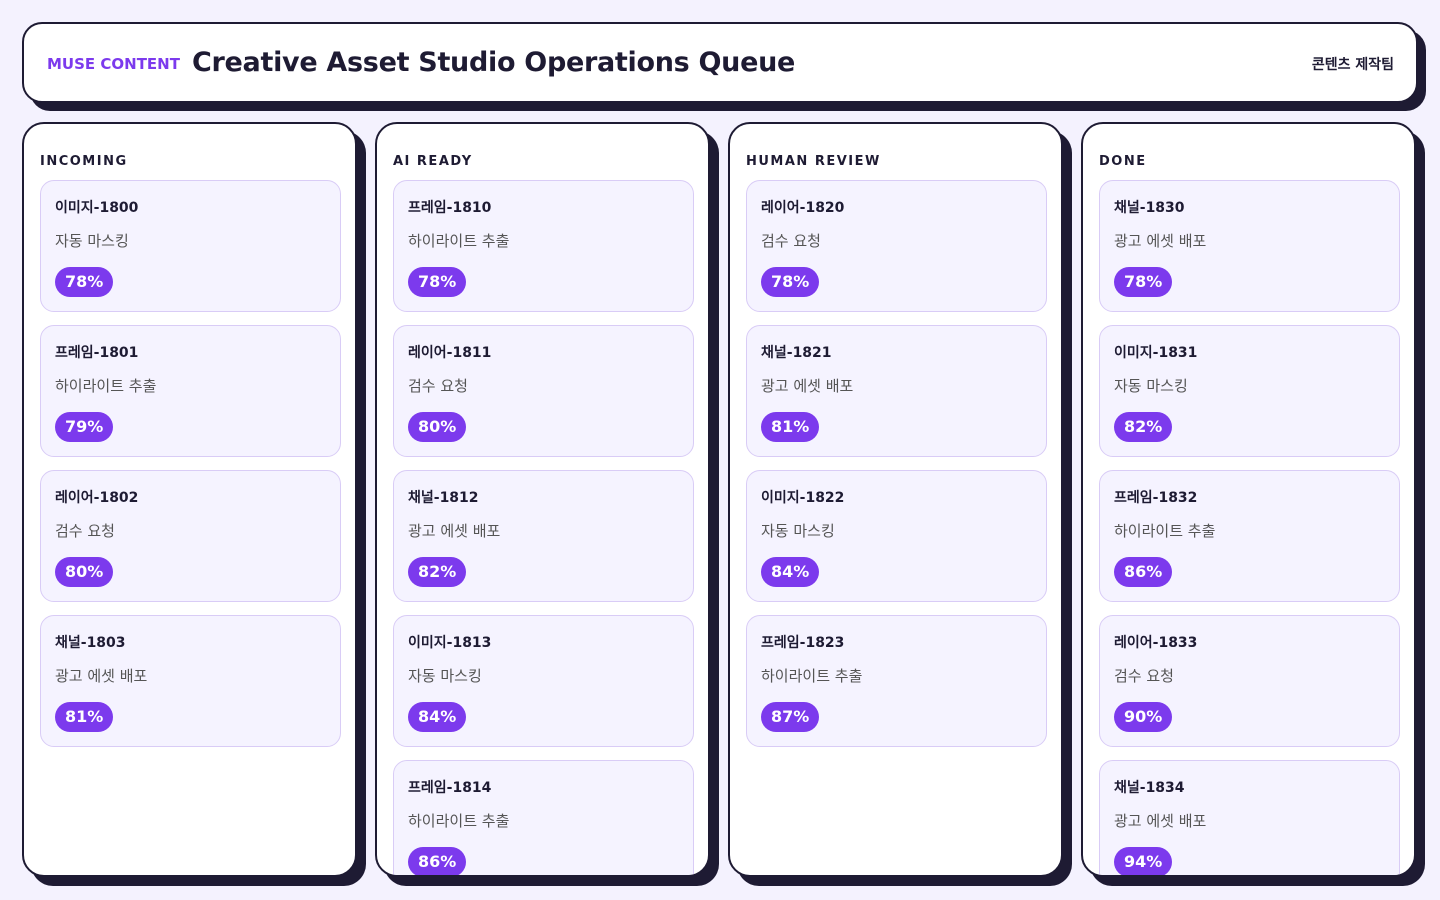  Describe the element at coordinates (1143, 861) in the screenshot. I see `progress-badge: 94%` at that location.